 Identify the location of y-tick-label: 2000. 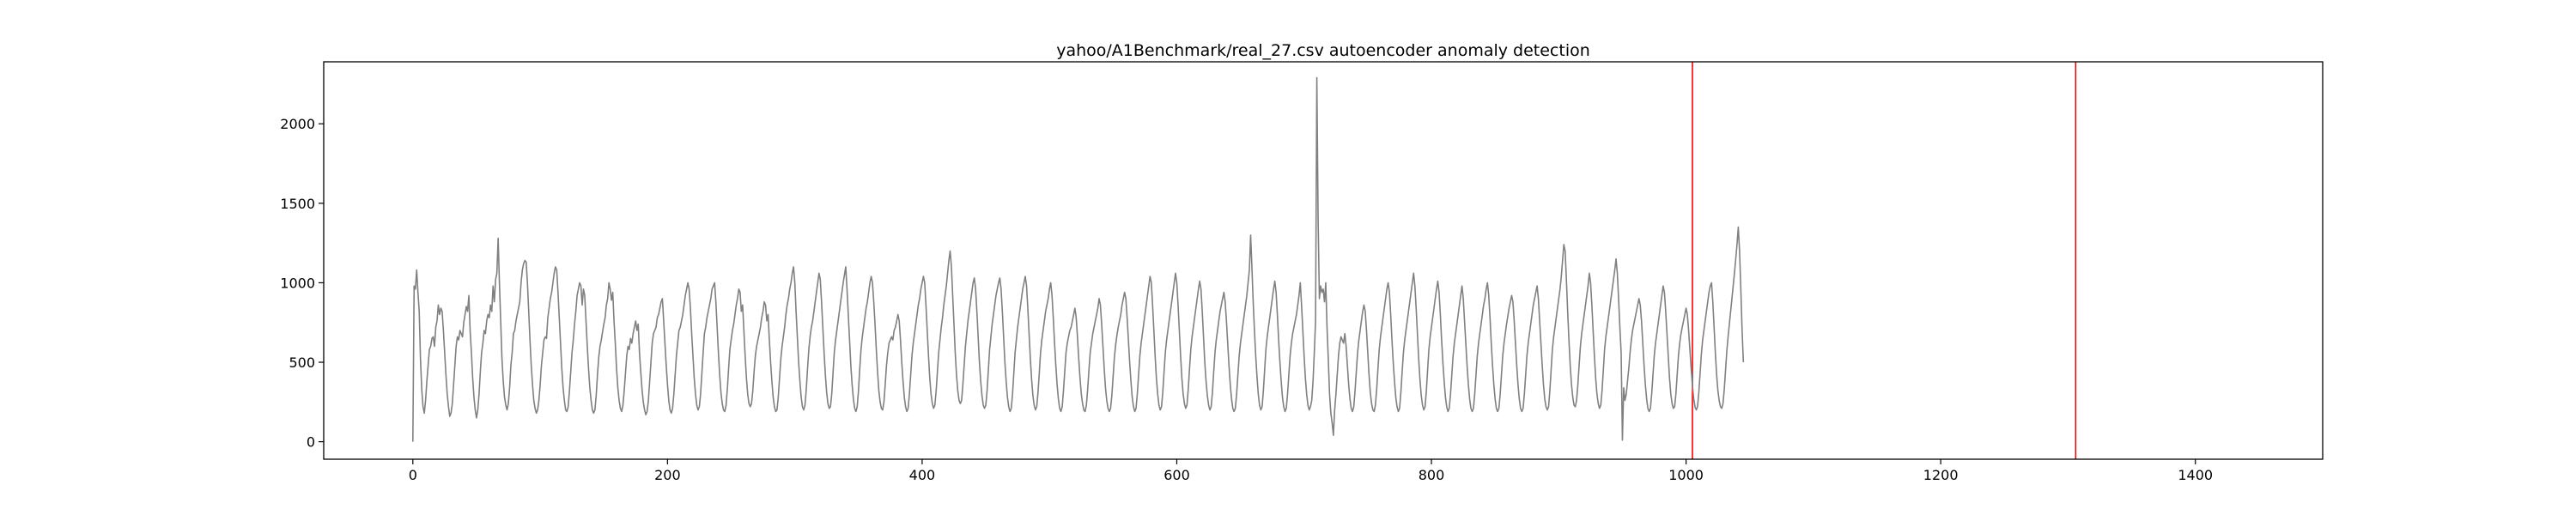
(297, 124).